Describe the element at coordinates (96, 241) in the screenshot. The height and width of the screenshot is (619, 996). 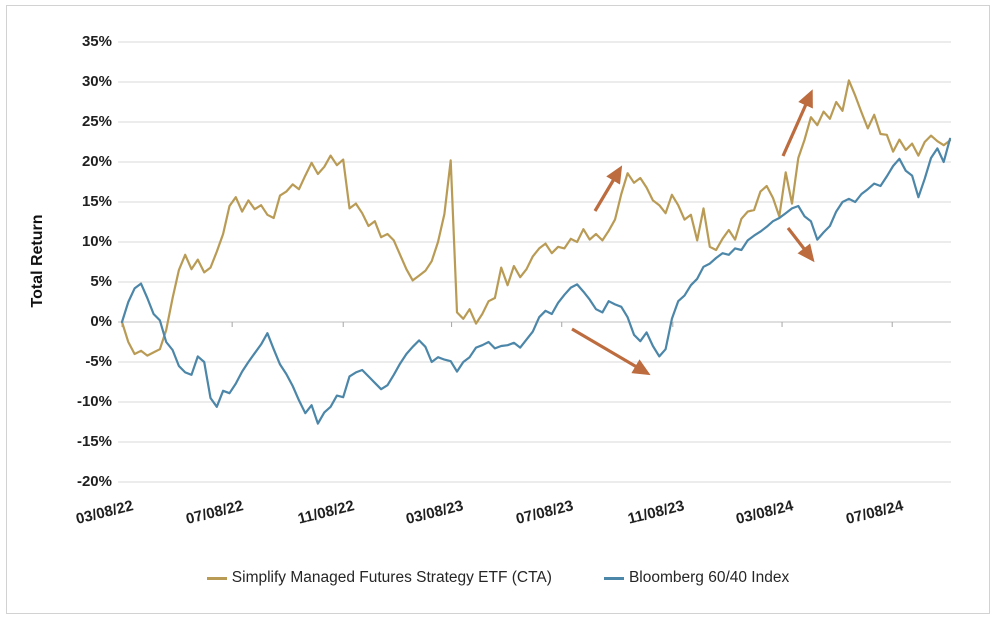
I see `y-tick-label: 10%` at that location.